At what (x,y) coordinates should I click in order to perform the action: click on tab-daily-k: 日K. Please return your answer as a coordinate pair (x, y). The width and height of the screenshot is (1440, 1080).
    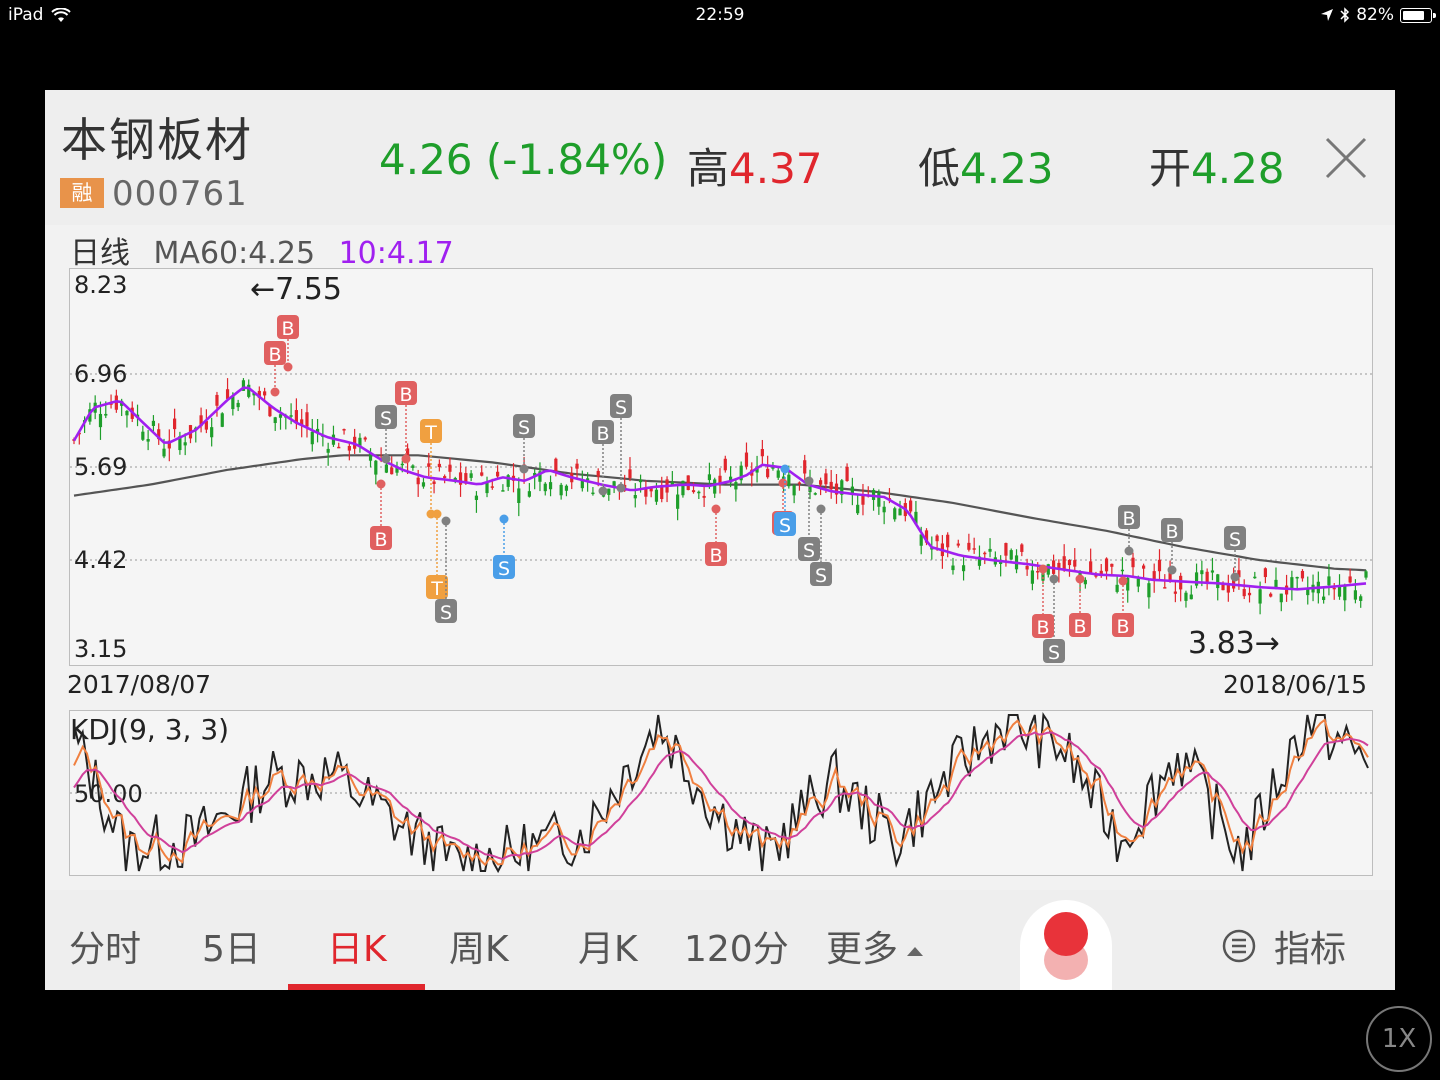
    Looking at the image, I should click on (357, 949).